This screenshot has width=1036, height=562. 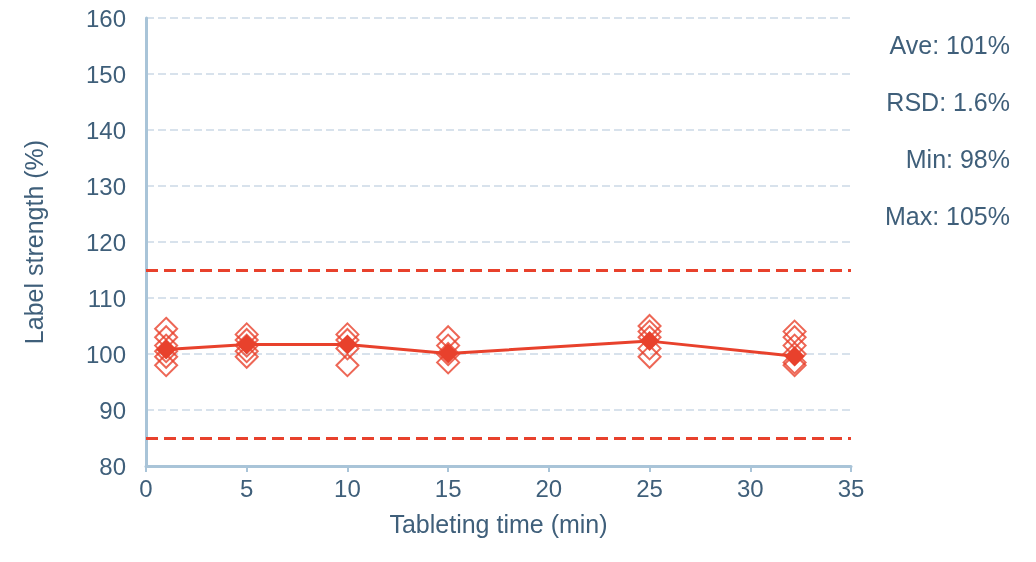 What do you see at coordinates (649, 488) in the screenshot?
I see `x-tick-label: 25` at bounding box center [649, 488].